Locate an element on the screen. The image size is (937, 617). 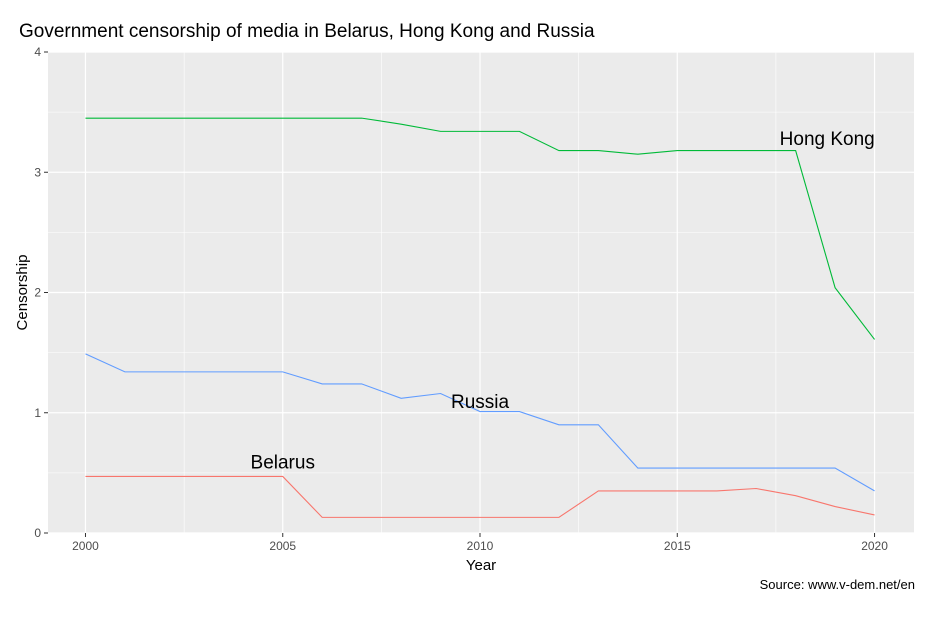
x-tick-label: 2000 is located at coordinates (85, 546).